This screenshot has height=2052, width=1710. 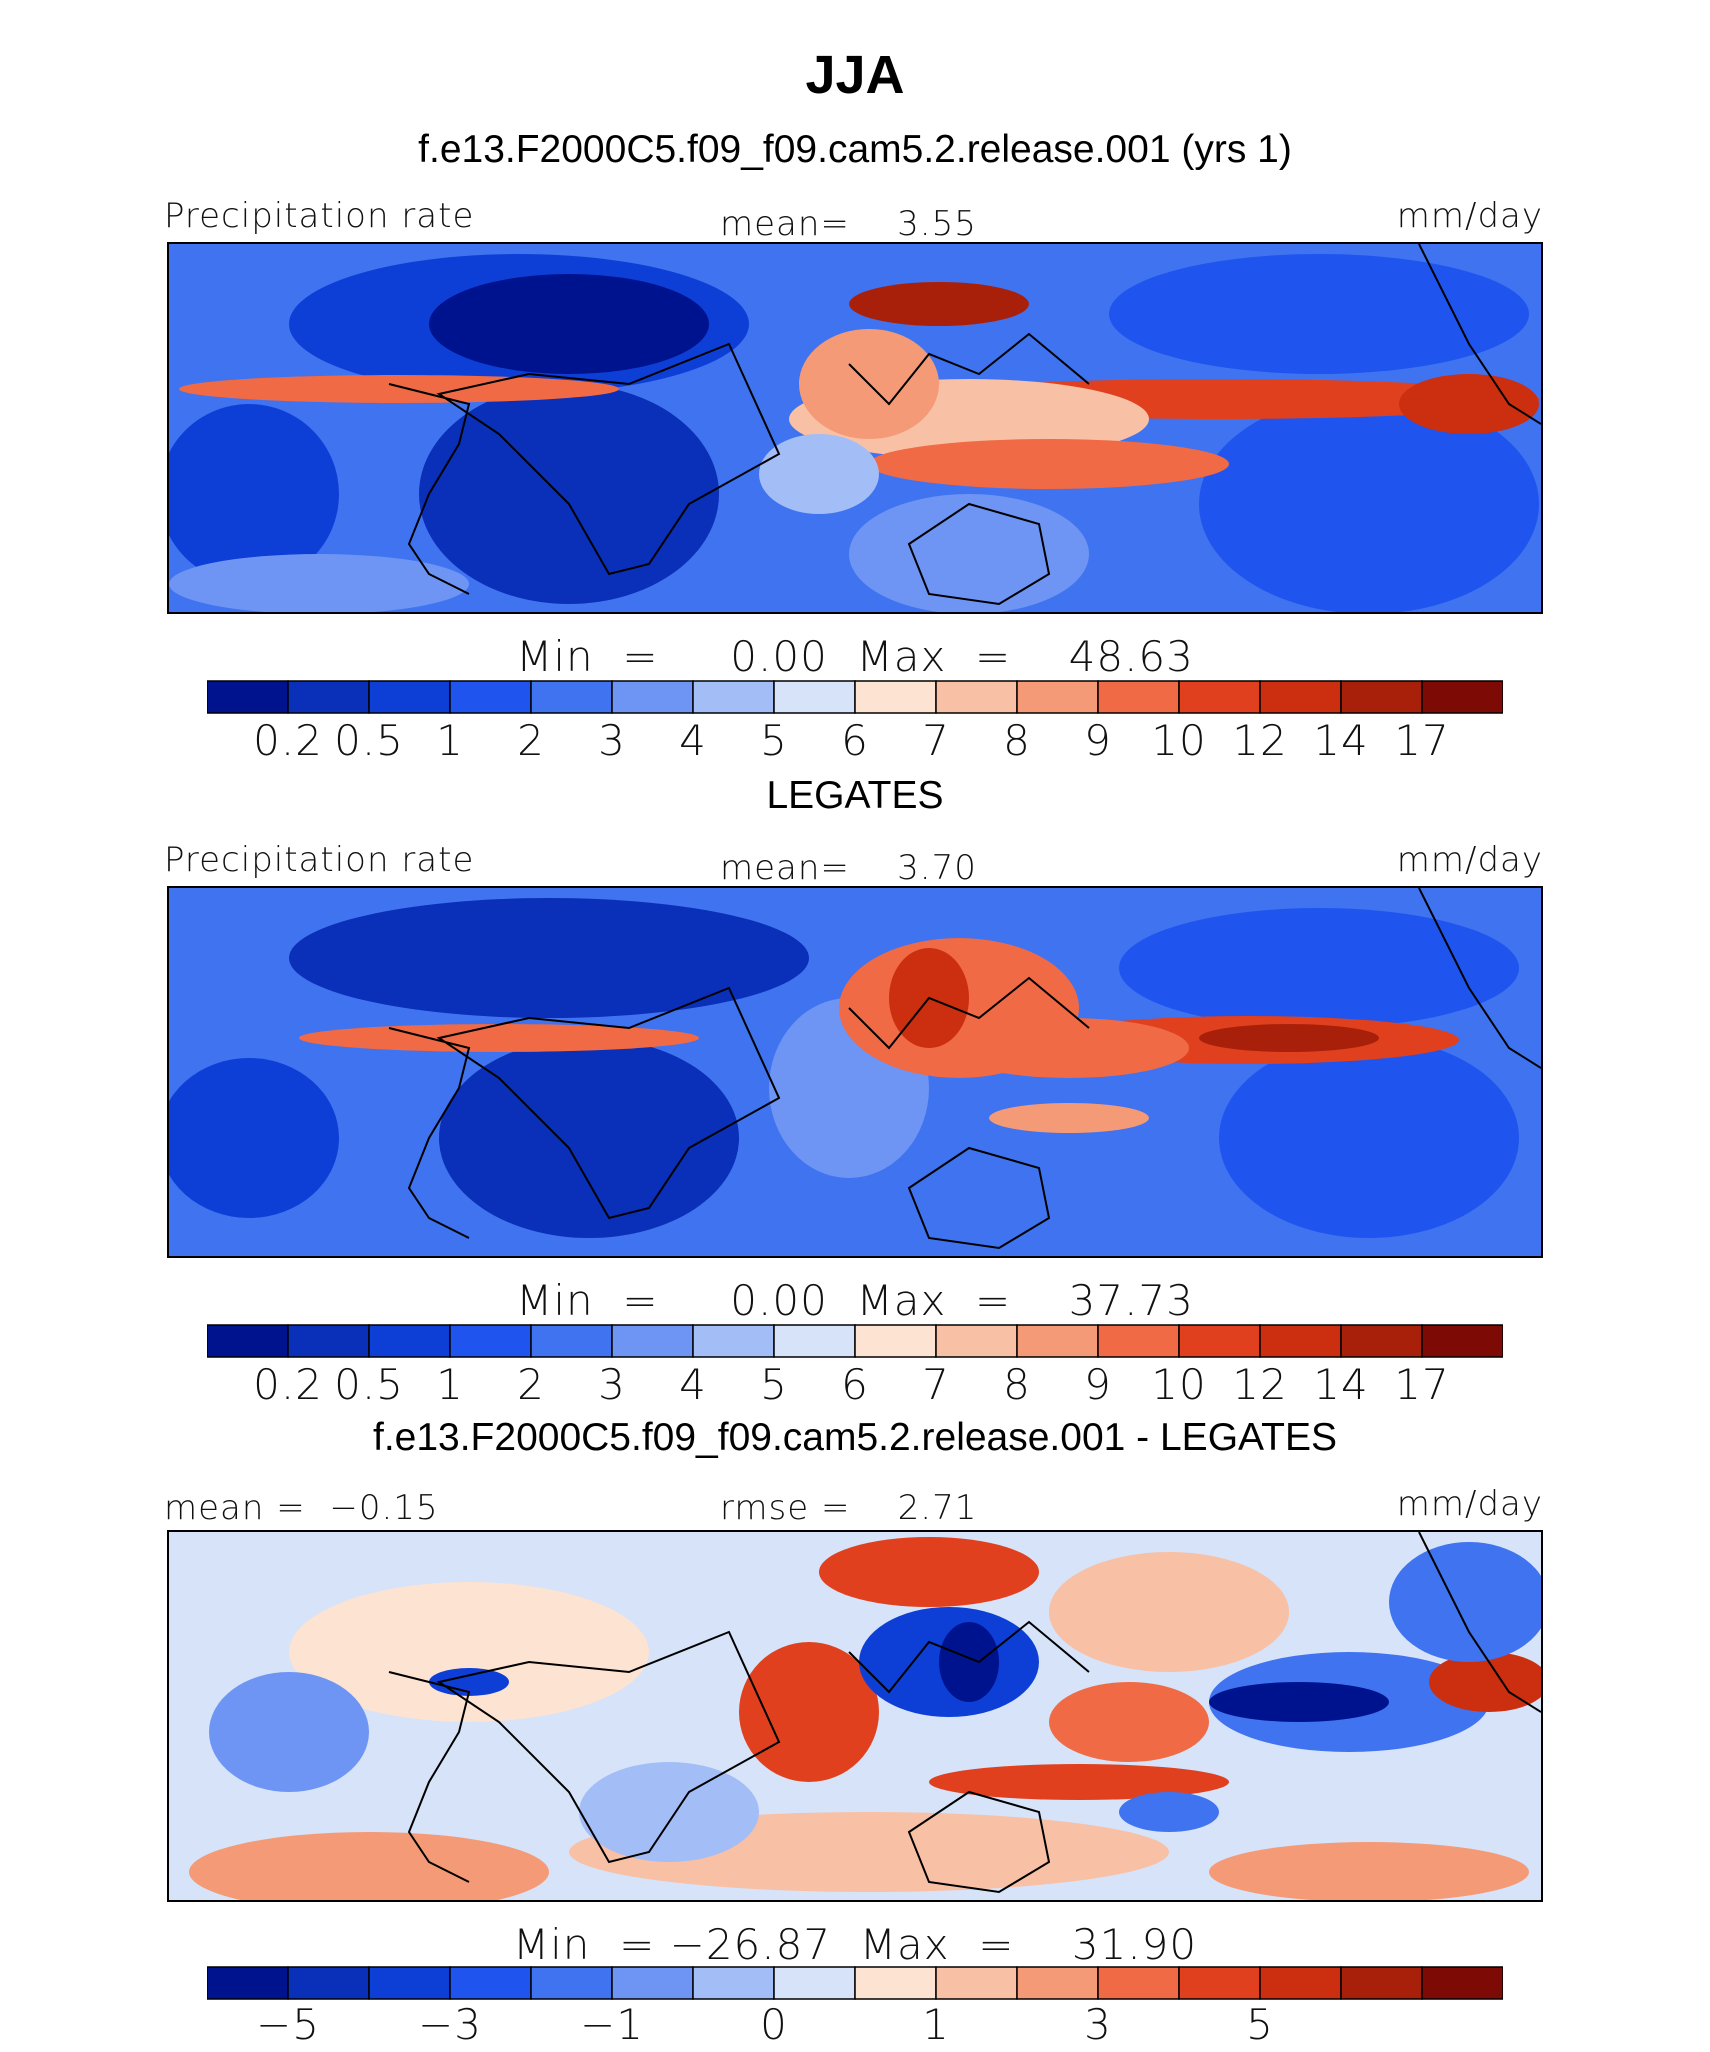 What do you see at coordinates (319, 216) in the screenshot?
I see `panel-1-variable-label: Precipitation rate` at bounding box center [319, 216].